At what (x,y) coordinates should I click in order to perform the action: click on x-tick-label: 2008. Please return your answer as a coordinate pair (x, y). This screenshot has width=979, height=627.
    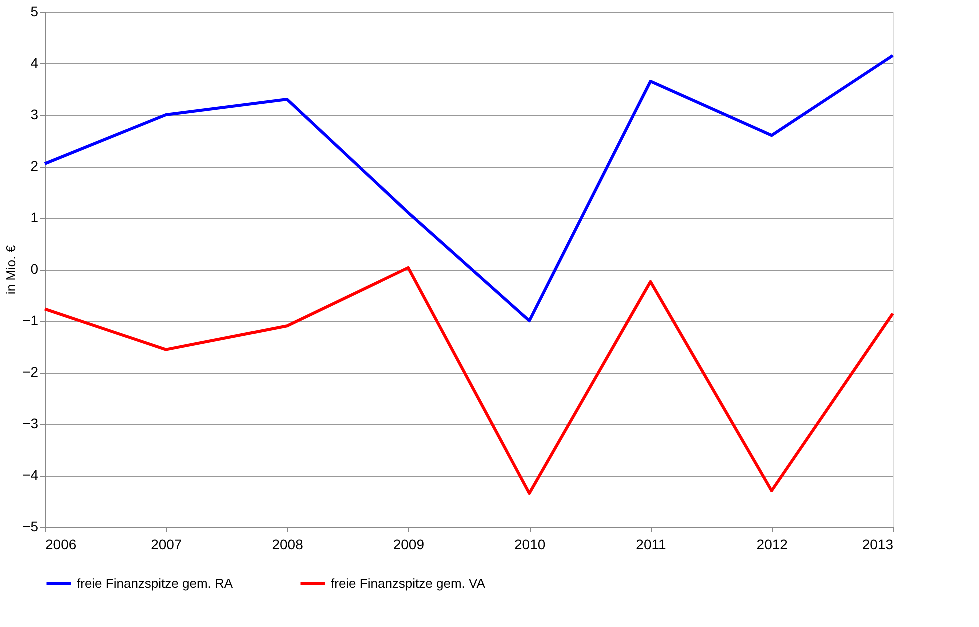
    Looking at the image, I should click on (288, 544).